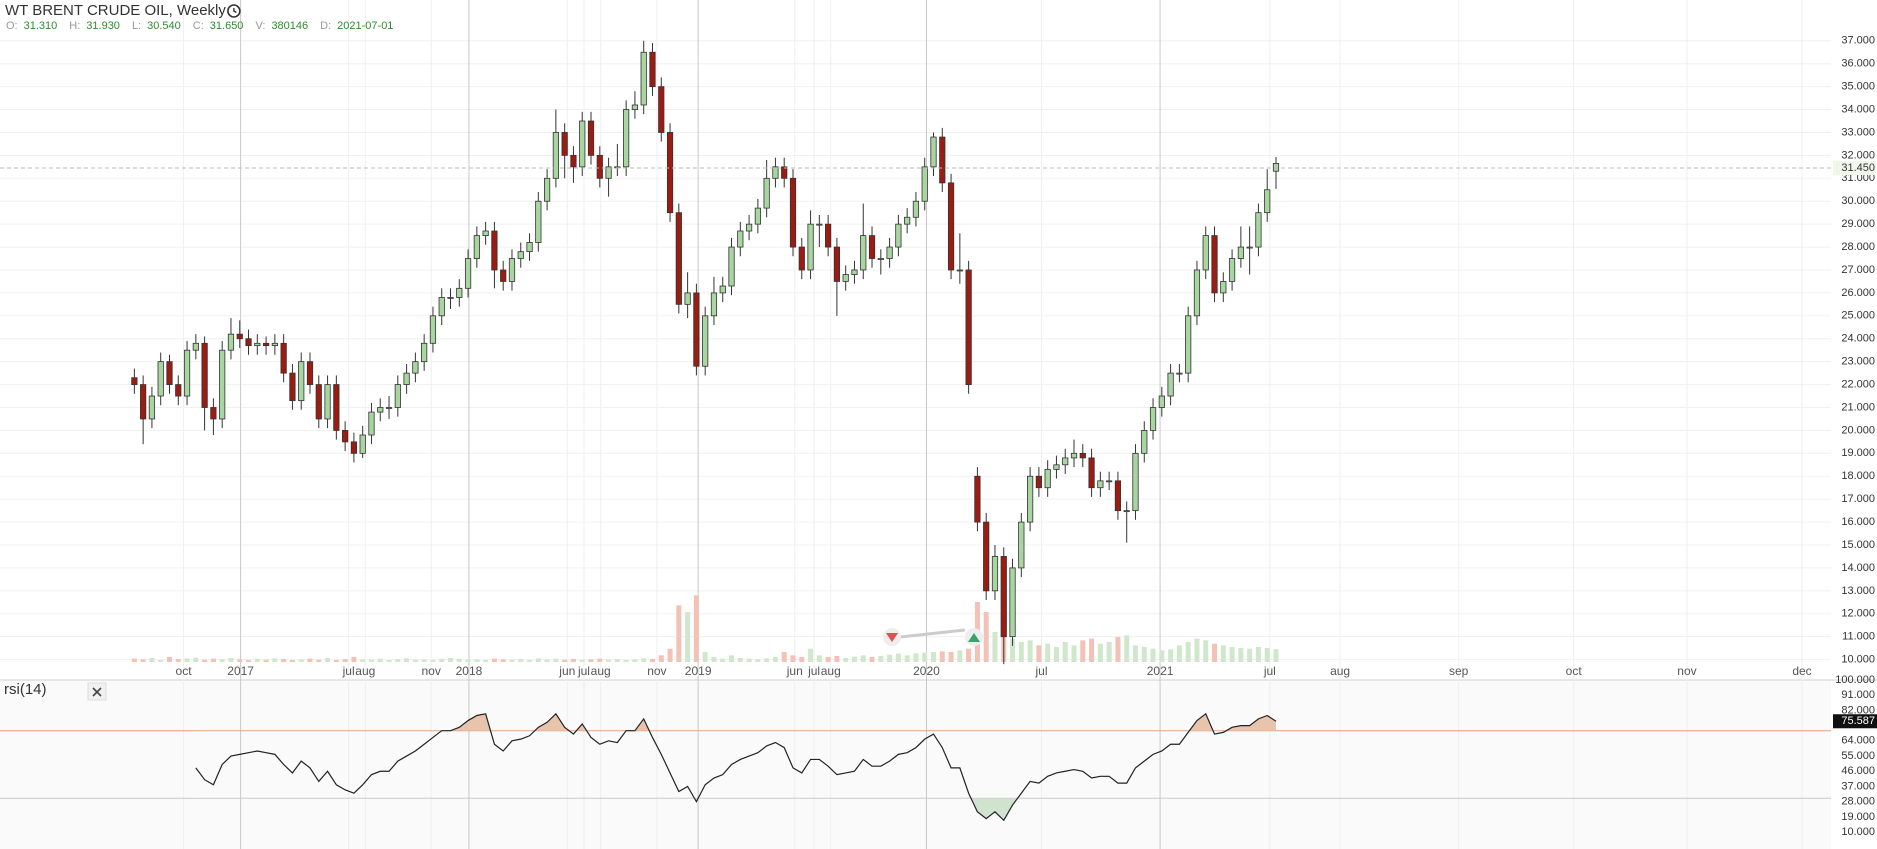 The image size is (1877, 849). What do you see at coordinates (1858, 270) in the screenshot?
I see `y-tick-label: 27.000` at bounding box center [1858, 270].